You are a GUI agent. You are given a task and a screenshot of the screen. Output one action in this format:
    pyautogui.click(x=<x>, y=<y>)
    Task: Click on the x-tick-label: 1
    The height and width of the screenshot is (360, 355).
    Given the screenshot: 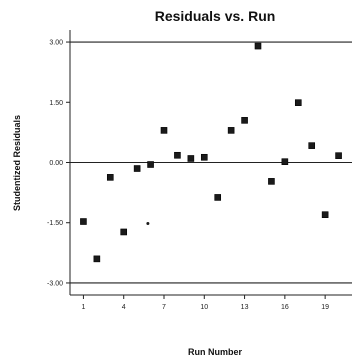 What is the action you would take?
    pyautogui.click(x=83, y=307)
    